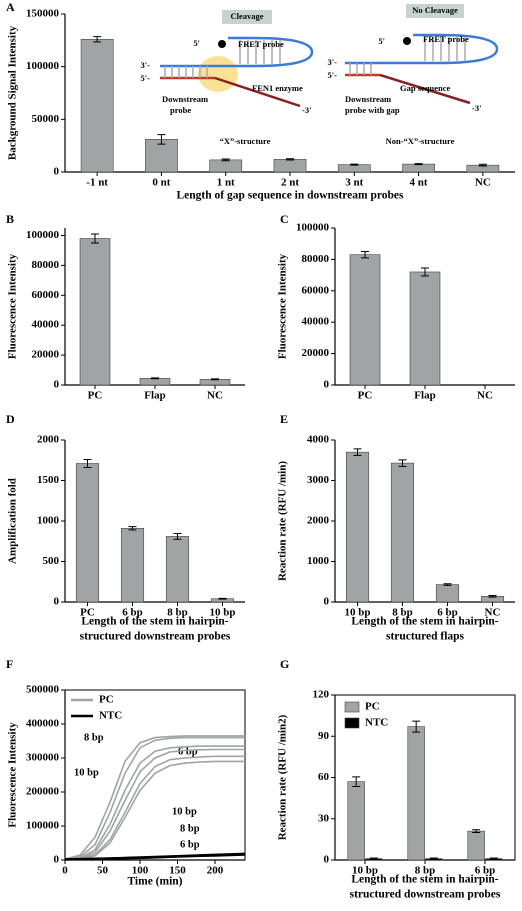 The image size is (522, 911). Describe the element at coordinates (43, 14) in the screenshot. I see `y-tick-label: 150000` at that location.